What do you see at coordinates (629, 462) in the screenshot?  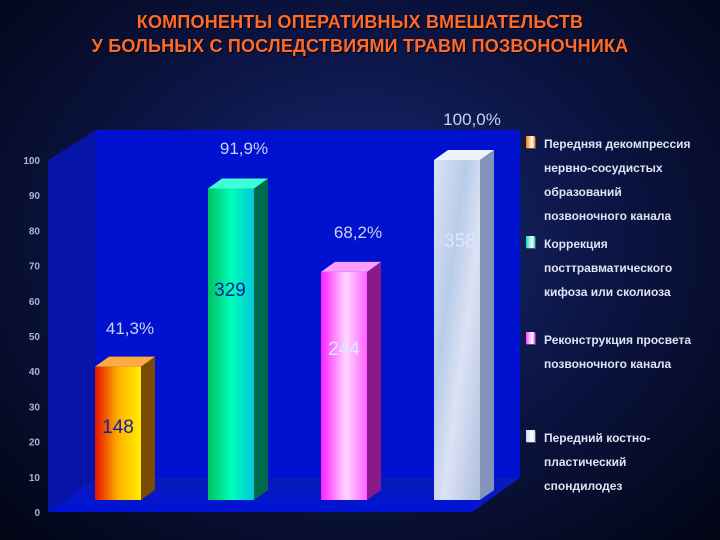 I see `legend-label: Передний костно-пластический спондилодез` at bounding box center [629, 462].